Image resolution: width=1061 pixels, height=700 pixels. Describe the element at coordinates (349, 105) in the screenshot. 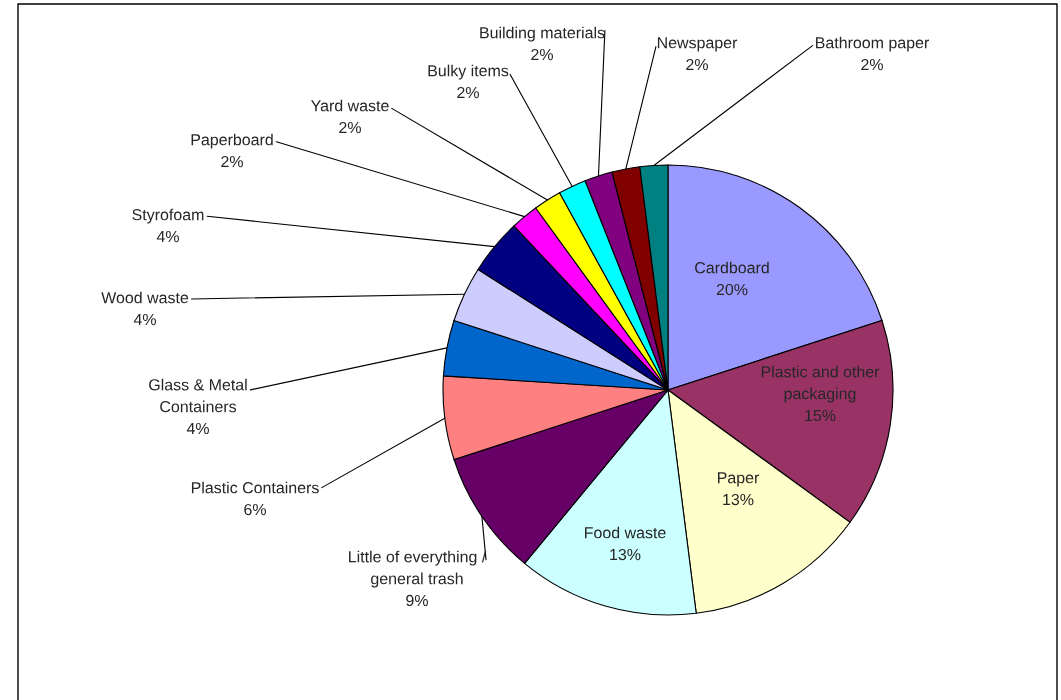

I see `slice-label: Yard waste` at that location.